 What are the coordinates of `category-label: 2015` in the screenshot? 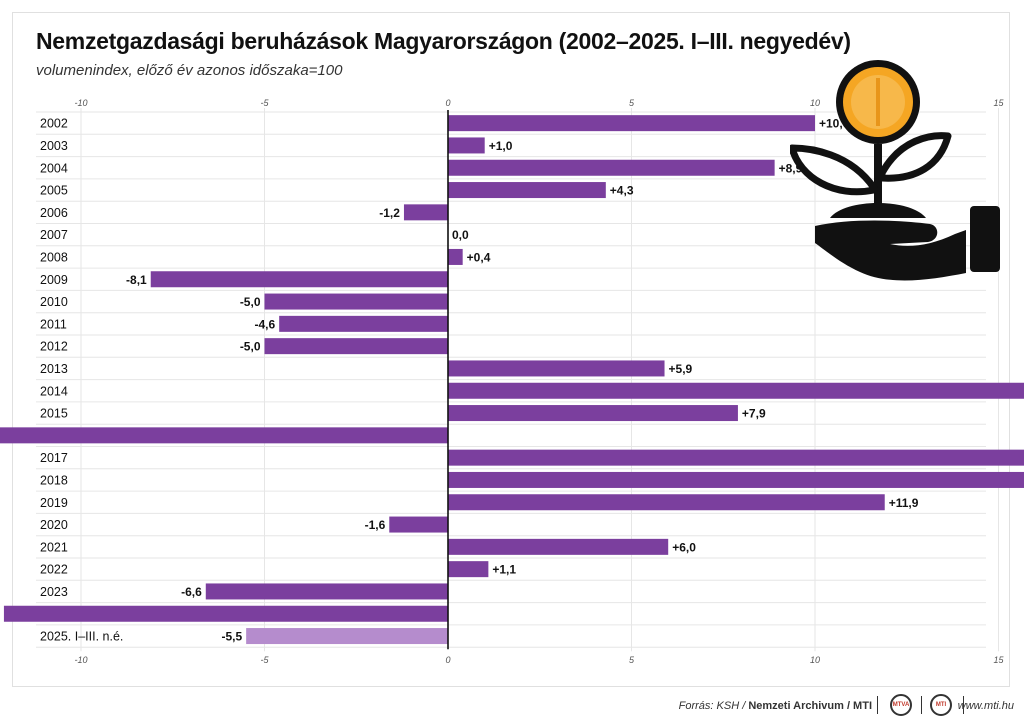 It's located at (54, 414).